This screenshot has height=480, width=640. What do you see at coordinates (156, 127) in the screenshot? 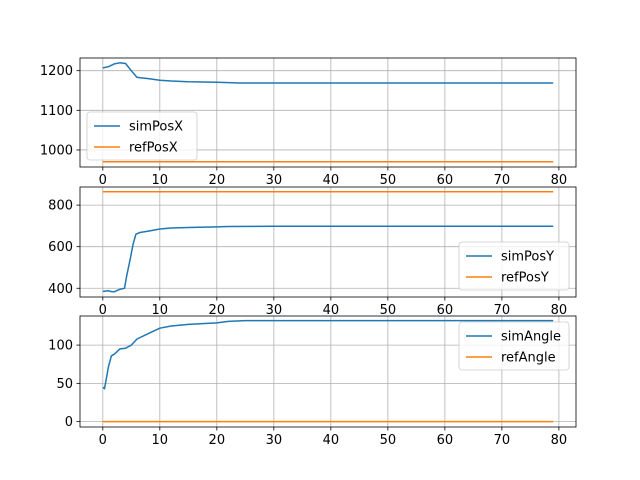
I see `legend-label-simPosX: simPosX` at bounding box center [156, 127].